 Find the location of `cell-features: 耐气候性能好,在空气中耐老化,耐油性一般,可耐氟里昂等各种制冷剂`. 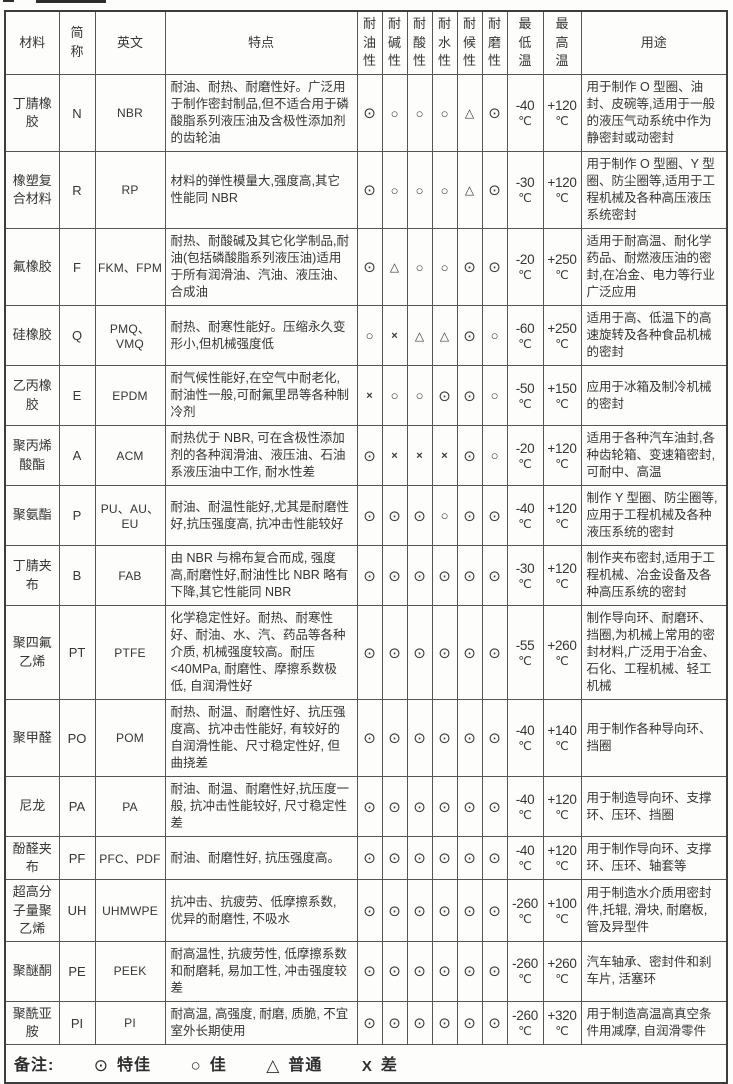

cell-features: 耐气候性能好,在空气中耐老化,耐油性一般,可耐氟里昂等各种制冷剂 is located at coordinates (261, 395).